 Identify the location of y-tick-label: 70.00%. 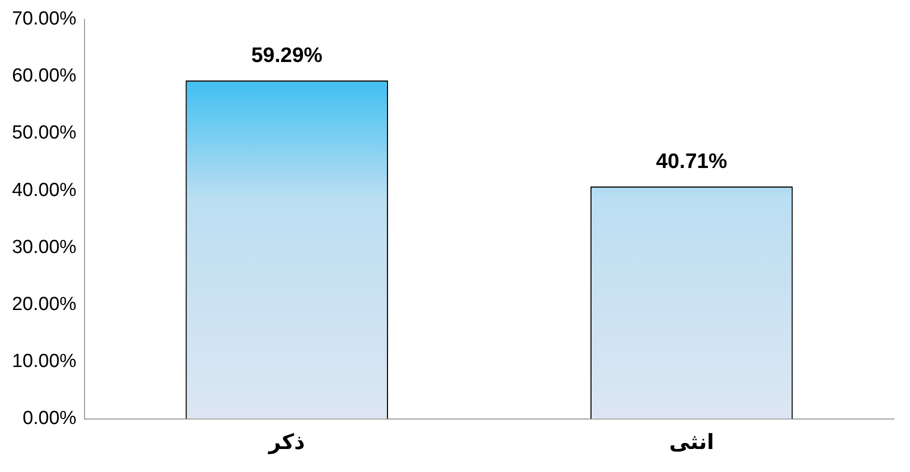
(44, 19).